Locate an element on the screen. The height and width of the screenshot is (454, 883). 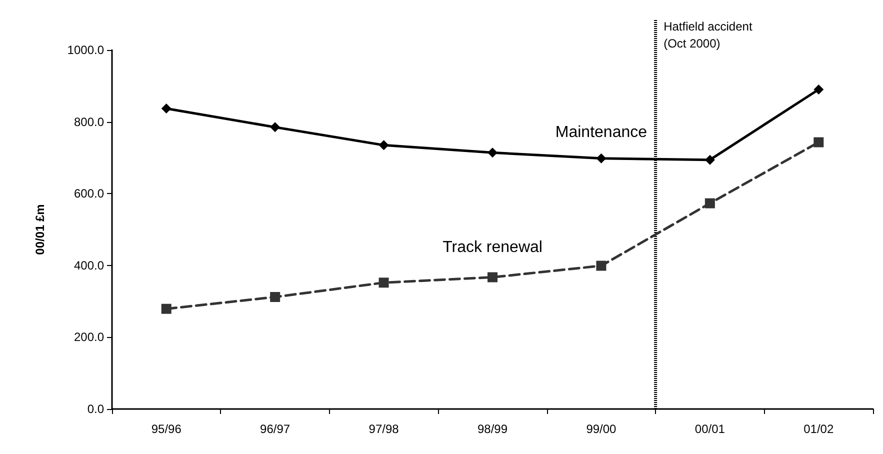
x-tick-label: 01/02 is located at coordinates (819, 429).